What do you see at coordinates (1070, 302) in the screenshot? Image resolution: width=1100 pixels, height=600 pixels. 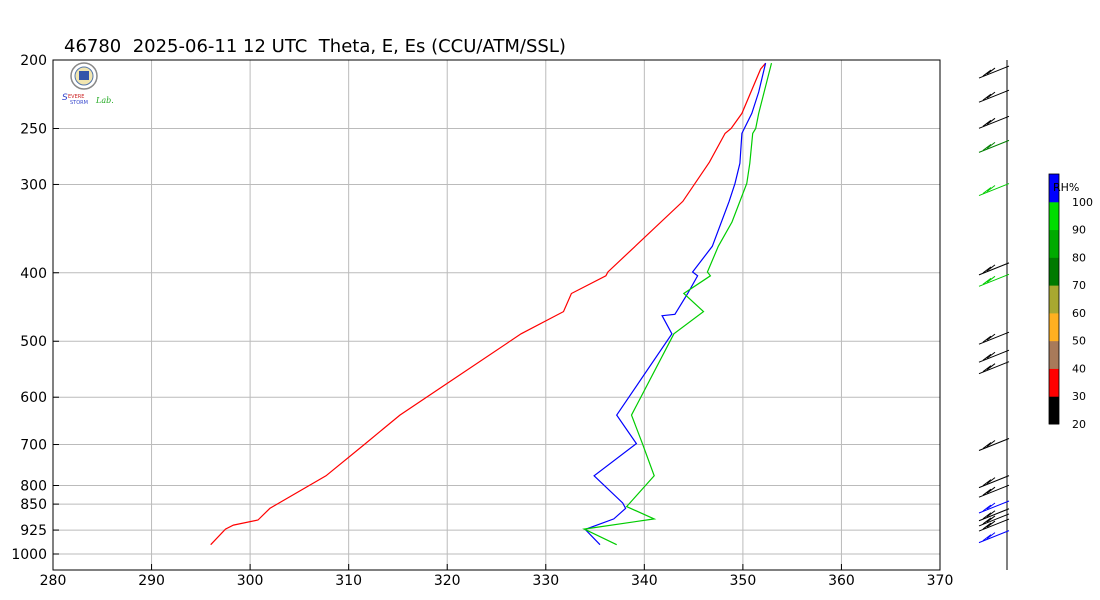 I see `rh-colorbar: 20 30 40 50 60 70 80 90 100 RH%` at bounding box center [1070, 302].